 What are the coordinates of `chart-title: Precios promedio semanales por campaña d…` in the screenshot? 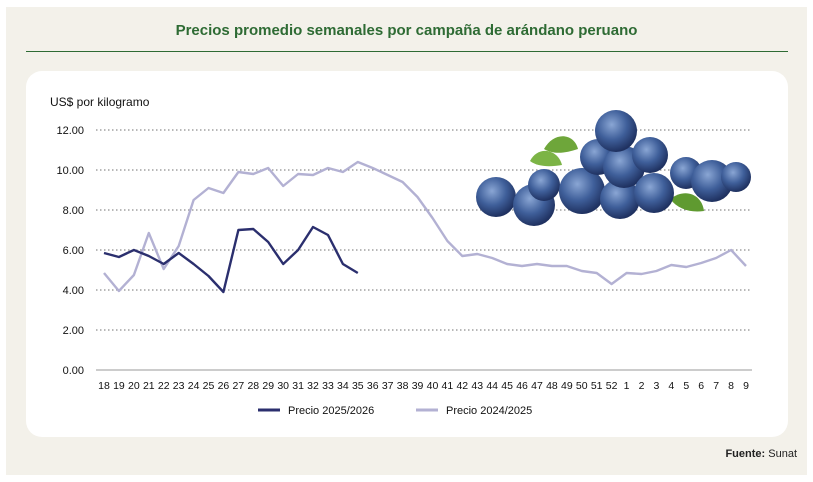 It's located at (406, 30).